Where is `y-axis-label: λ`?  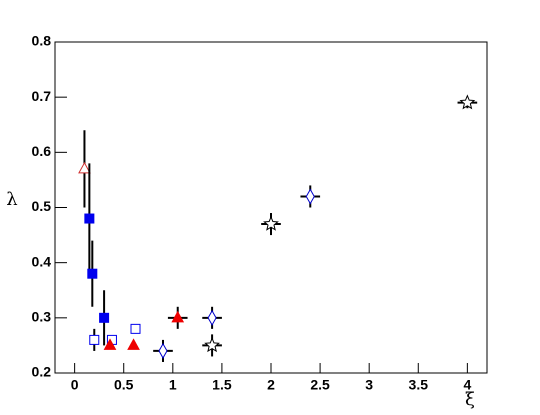 y-axis-label: λ is located at coordinates (11, 199).